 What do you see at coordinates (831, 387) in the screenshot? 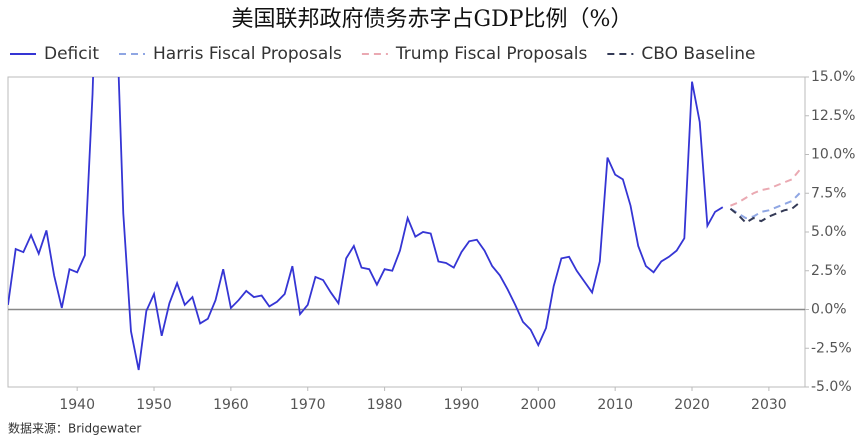
I see `y-tick-label: -5.0%` at bounding box center [831, 387].